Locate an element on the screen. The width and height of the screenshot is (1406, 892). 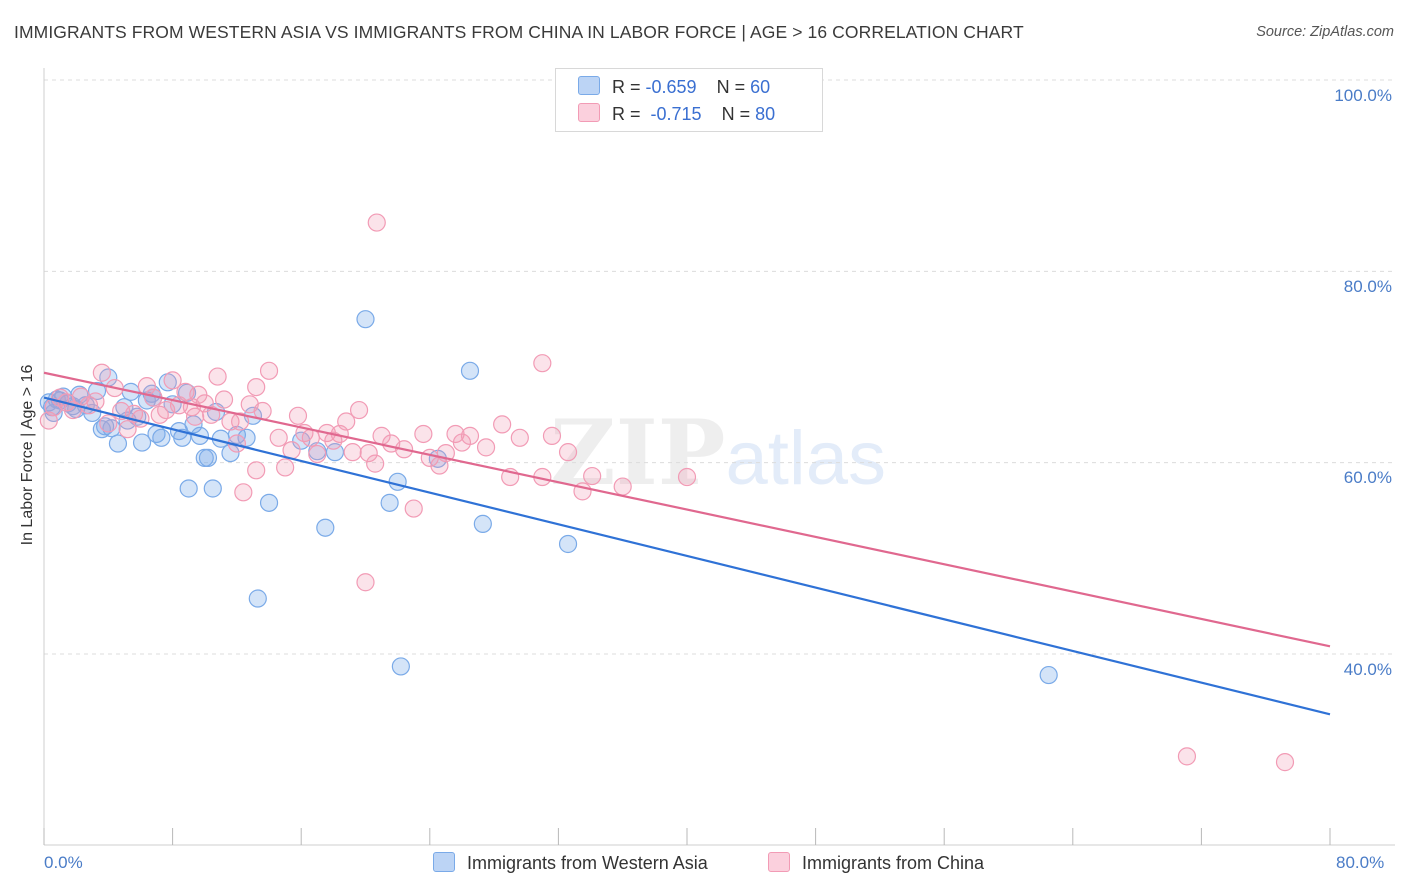
legend-item-china: Immigrants from China is located at coordinates (876, 863).